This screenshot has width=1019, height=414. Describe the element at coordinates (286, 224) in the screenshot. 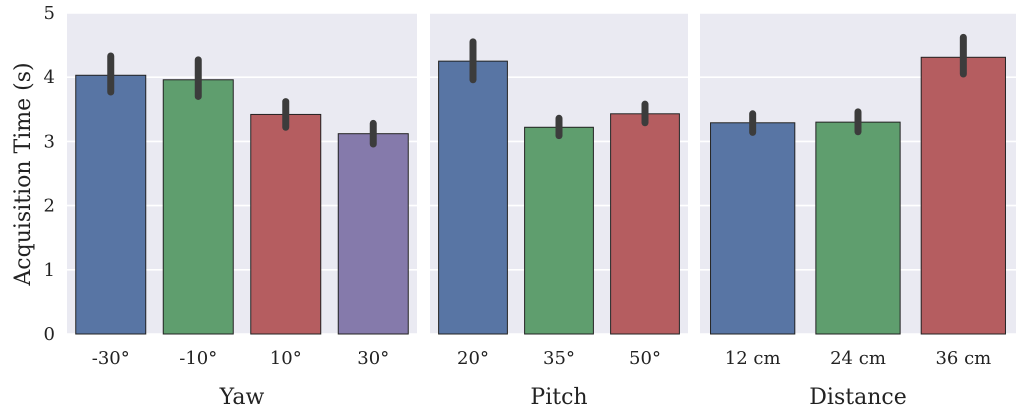

I see `bar-10°` at that location.